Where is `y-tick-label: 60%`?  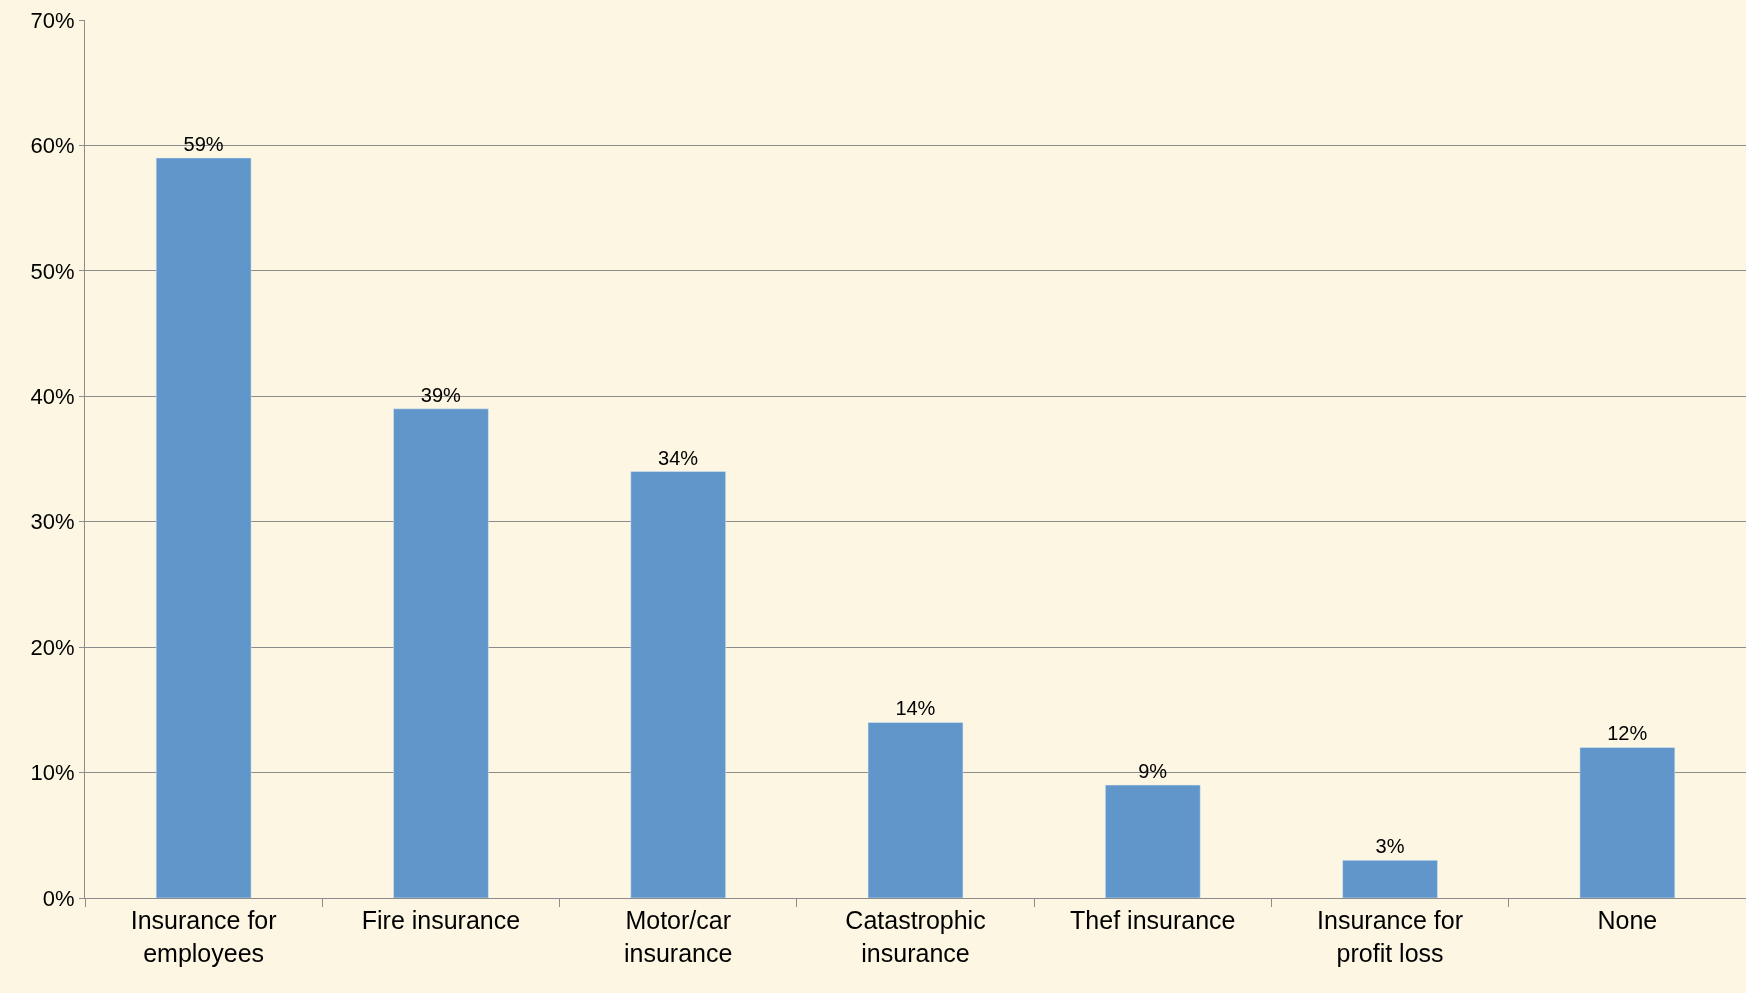 y-tick-label: 60% is located at coordinates (52, 146).